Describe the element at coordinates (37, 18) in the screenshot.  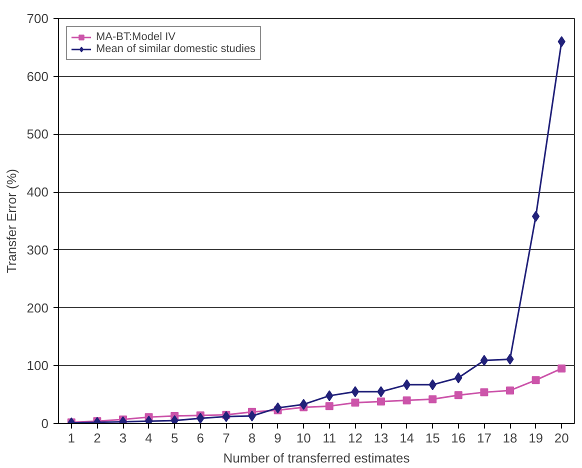
I see `y-tick-label: 700` at that location.